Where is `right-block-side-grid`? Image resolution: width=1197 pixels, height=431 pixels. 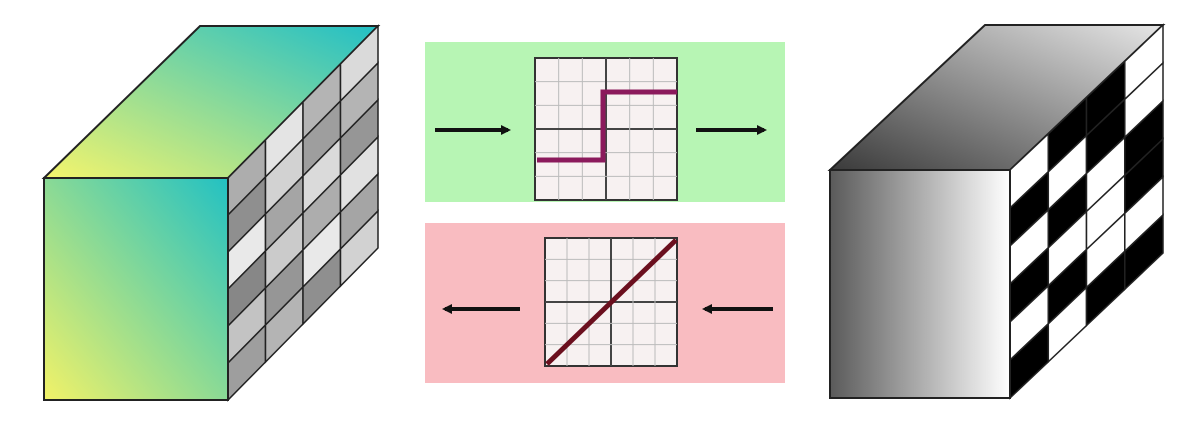 right-block-side-grid is located at coordinates (1086, 211).